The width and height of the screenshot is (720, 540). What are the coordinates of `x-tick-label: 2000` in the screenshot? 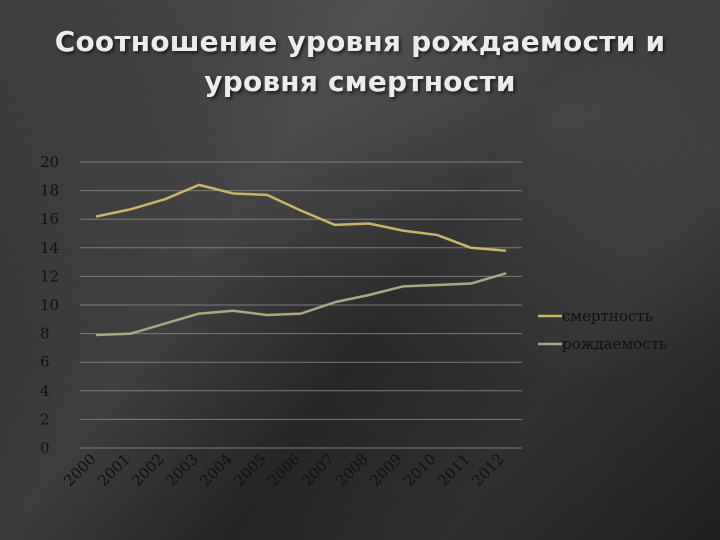 It's located at (80, 470).